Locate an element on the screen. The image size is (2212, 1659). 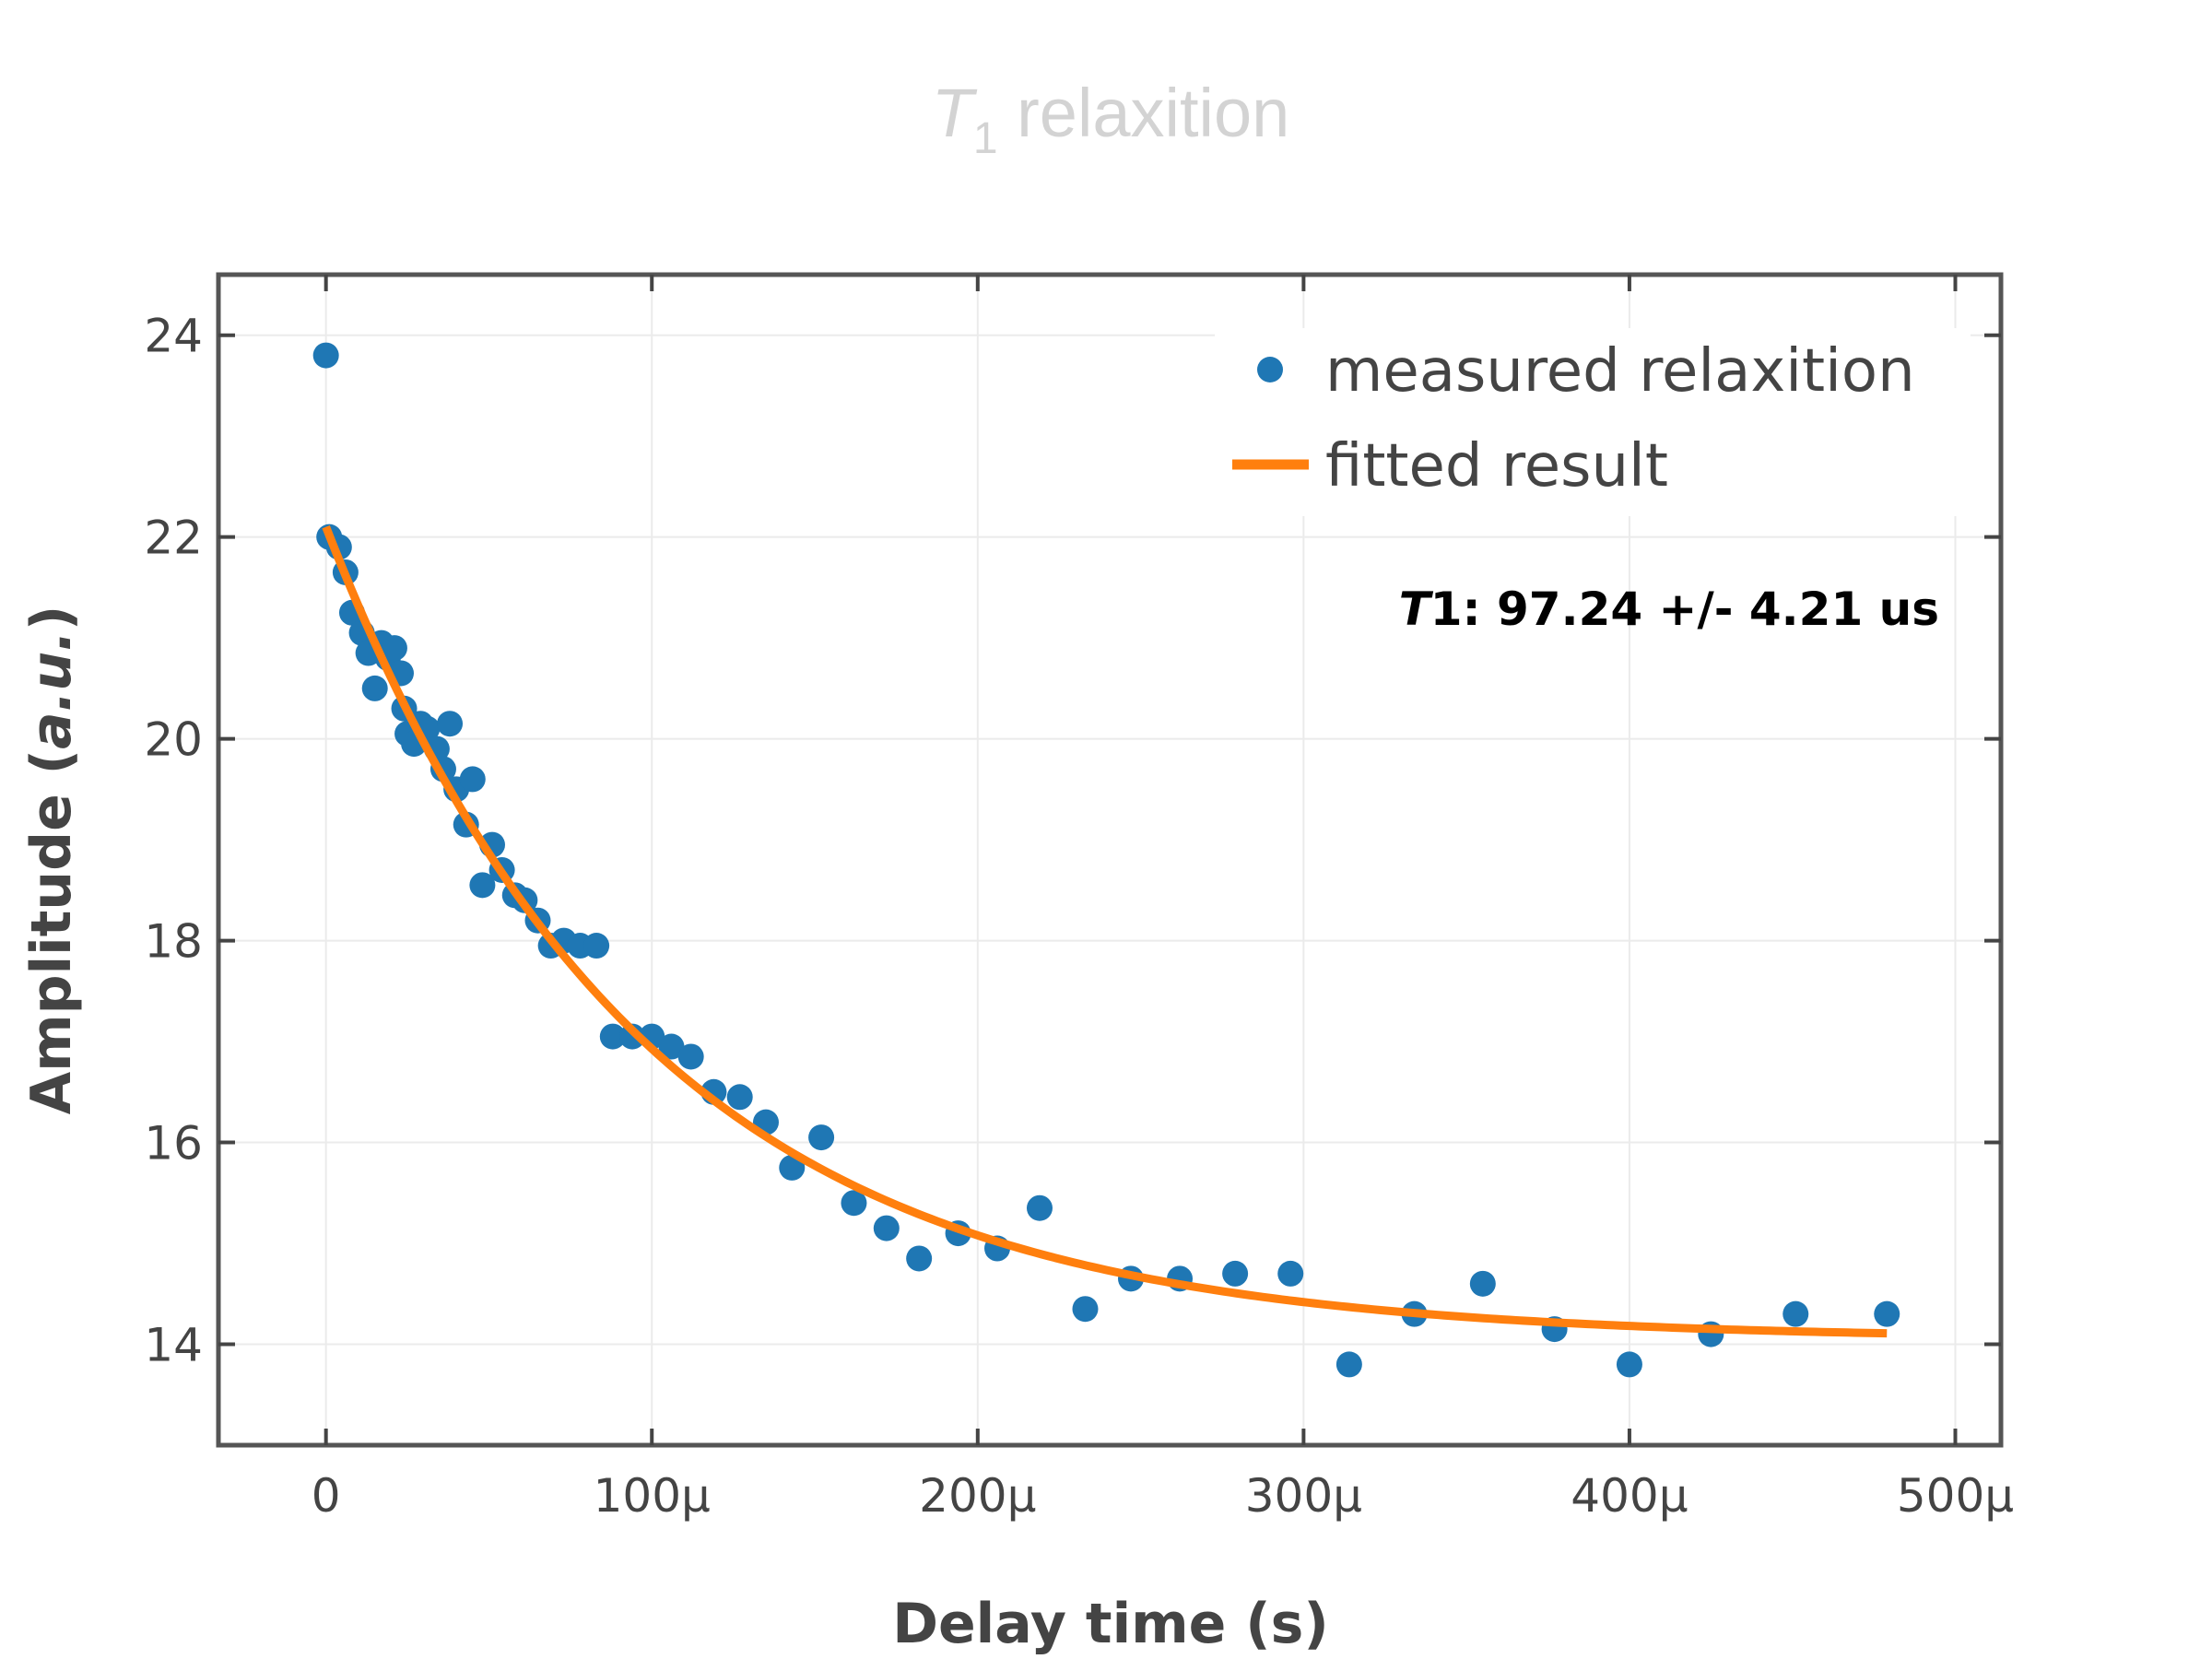
x-tick-label: 500μ is located at coordinates (1955, 1496).